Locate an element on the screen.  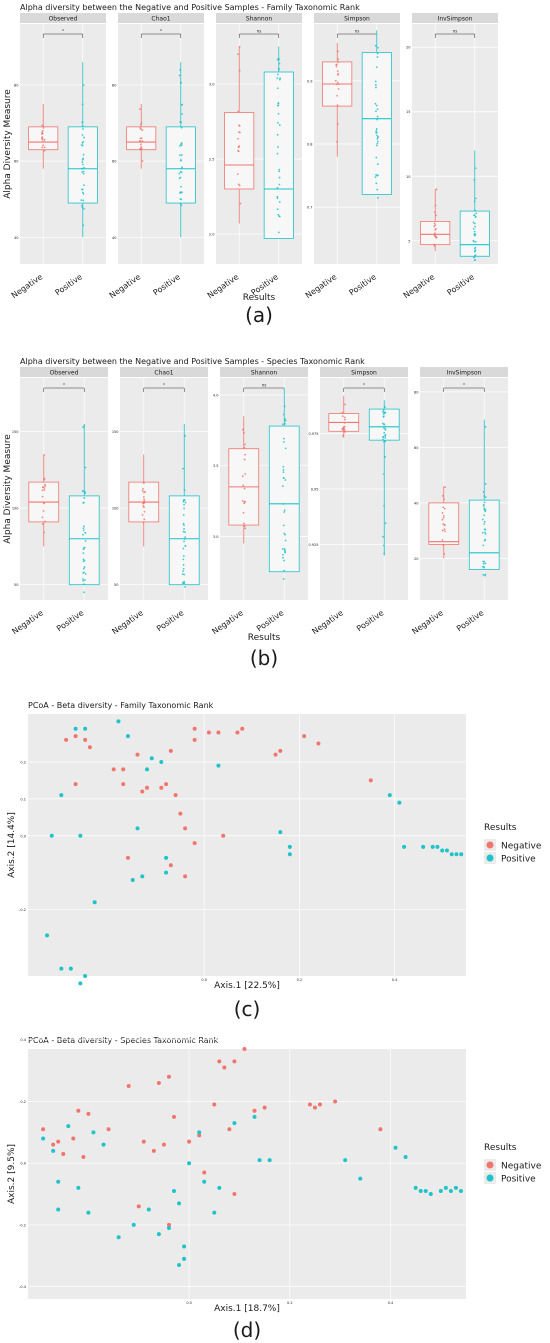
facet-strip-label: Simpson is located at coordinates (357, 19).